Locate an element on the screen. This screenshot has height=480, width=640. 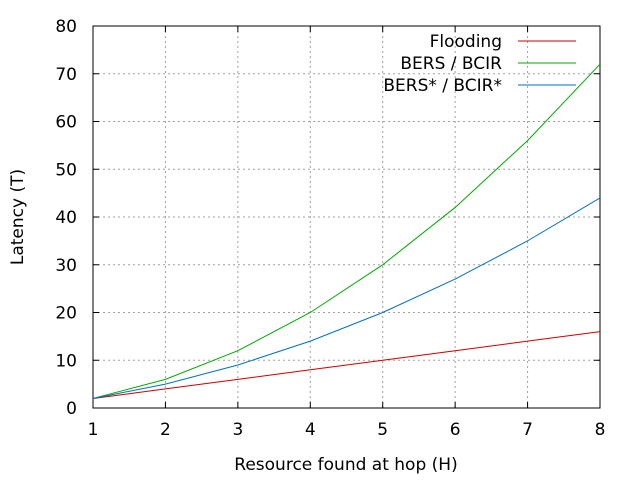
x-tick-label: 3 is located at coordinates (237, 430).